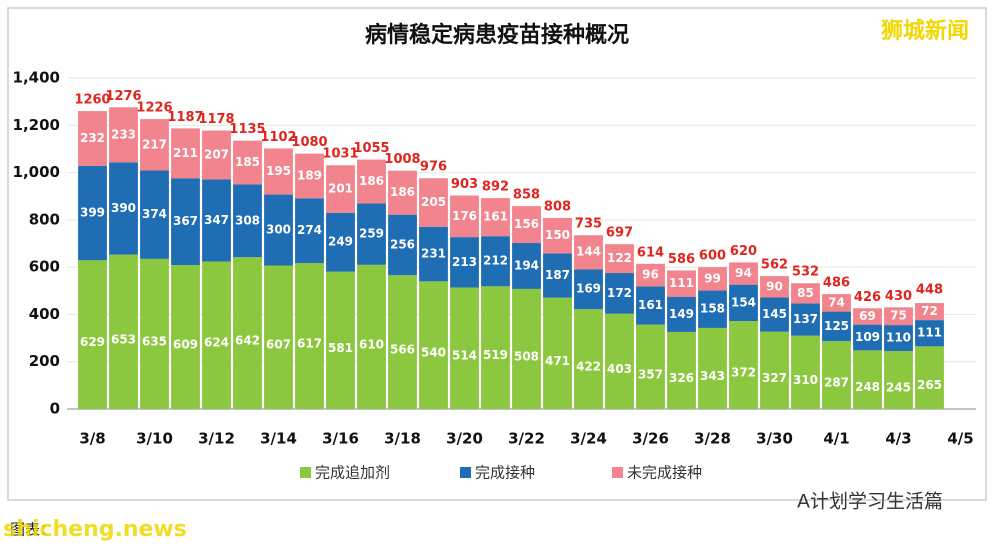  I want to click on total-label: 600, so click(712, 256).